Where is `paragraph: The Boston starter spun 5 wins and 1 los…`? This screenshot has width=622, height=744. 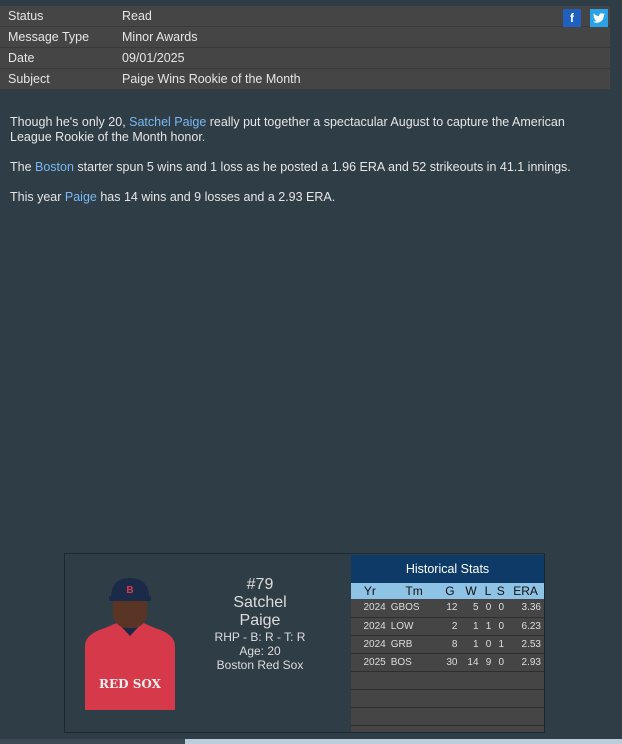 paragraph: The Boston starter spun 5 wins and 1 los… is located at coordinates (297, 167).